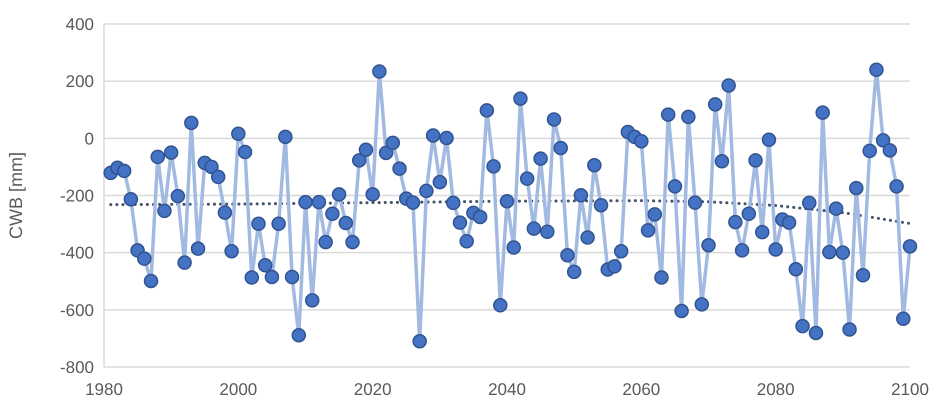  I want to click on x-tick-label: 2040, so click(507, 389).